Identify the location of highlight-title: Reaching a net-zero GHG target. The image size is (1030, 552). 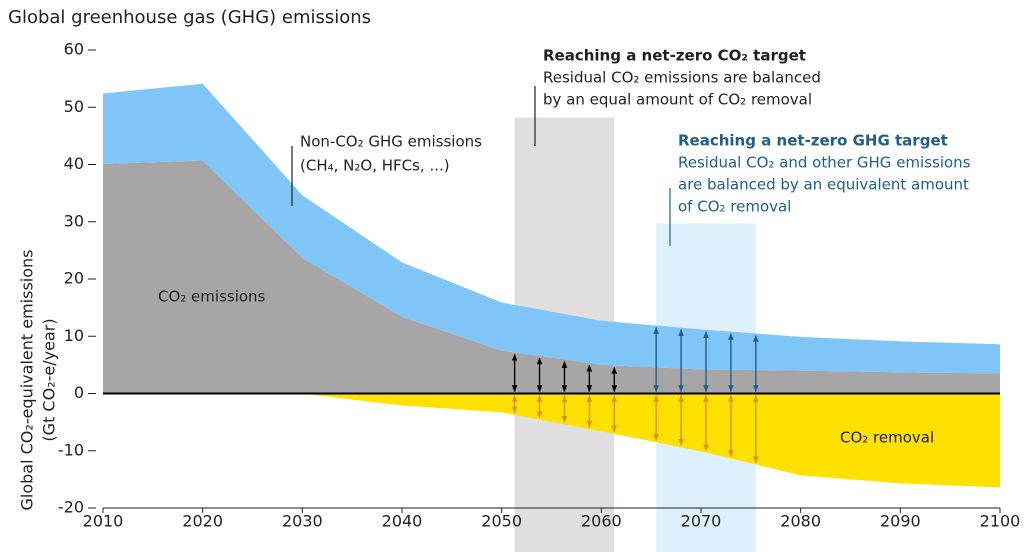
(813, 141).